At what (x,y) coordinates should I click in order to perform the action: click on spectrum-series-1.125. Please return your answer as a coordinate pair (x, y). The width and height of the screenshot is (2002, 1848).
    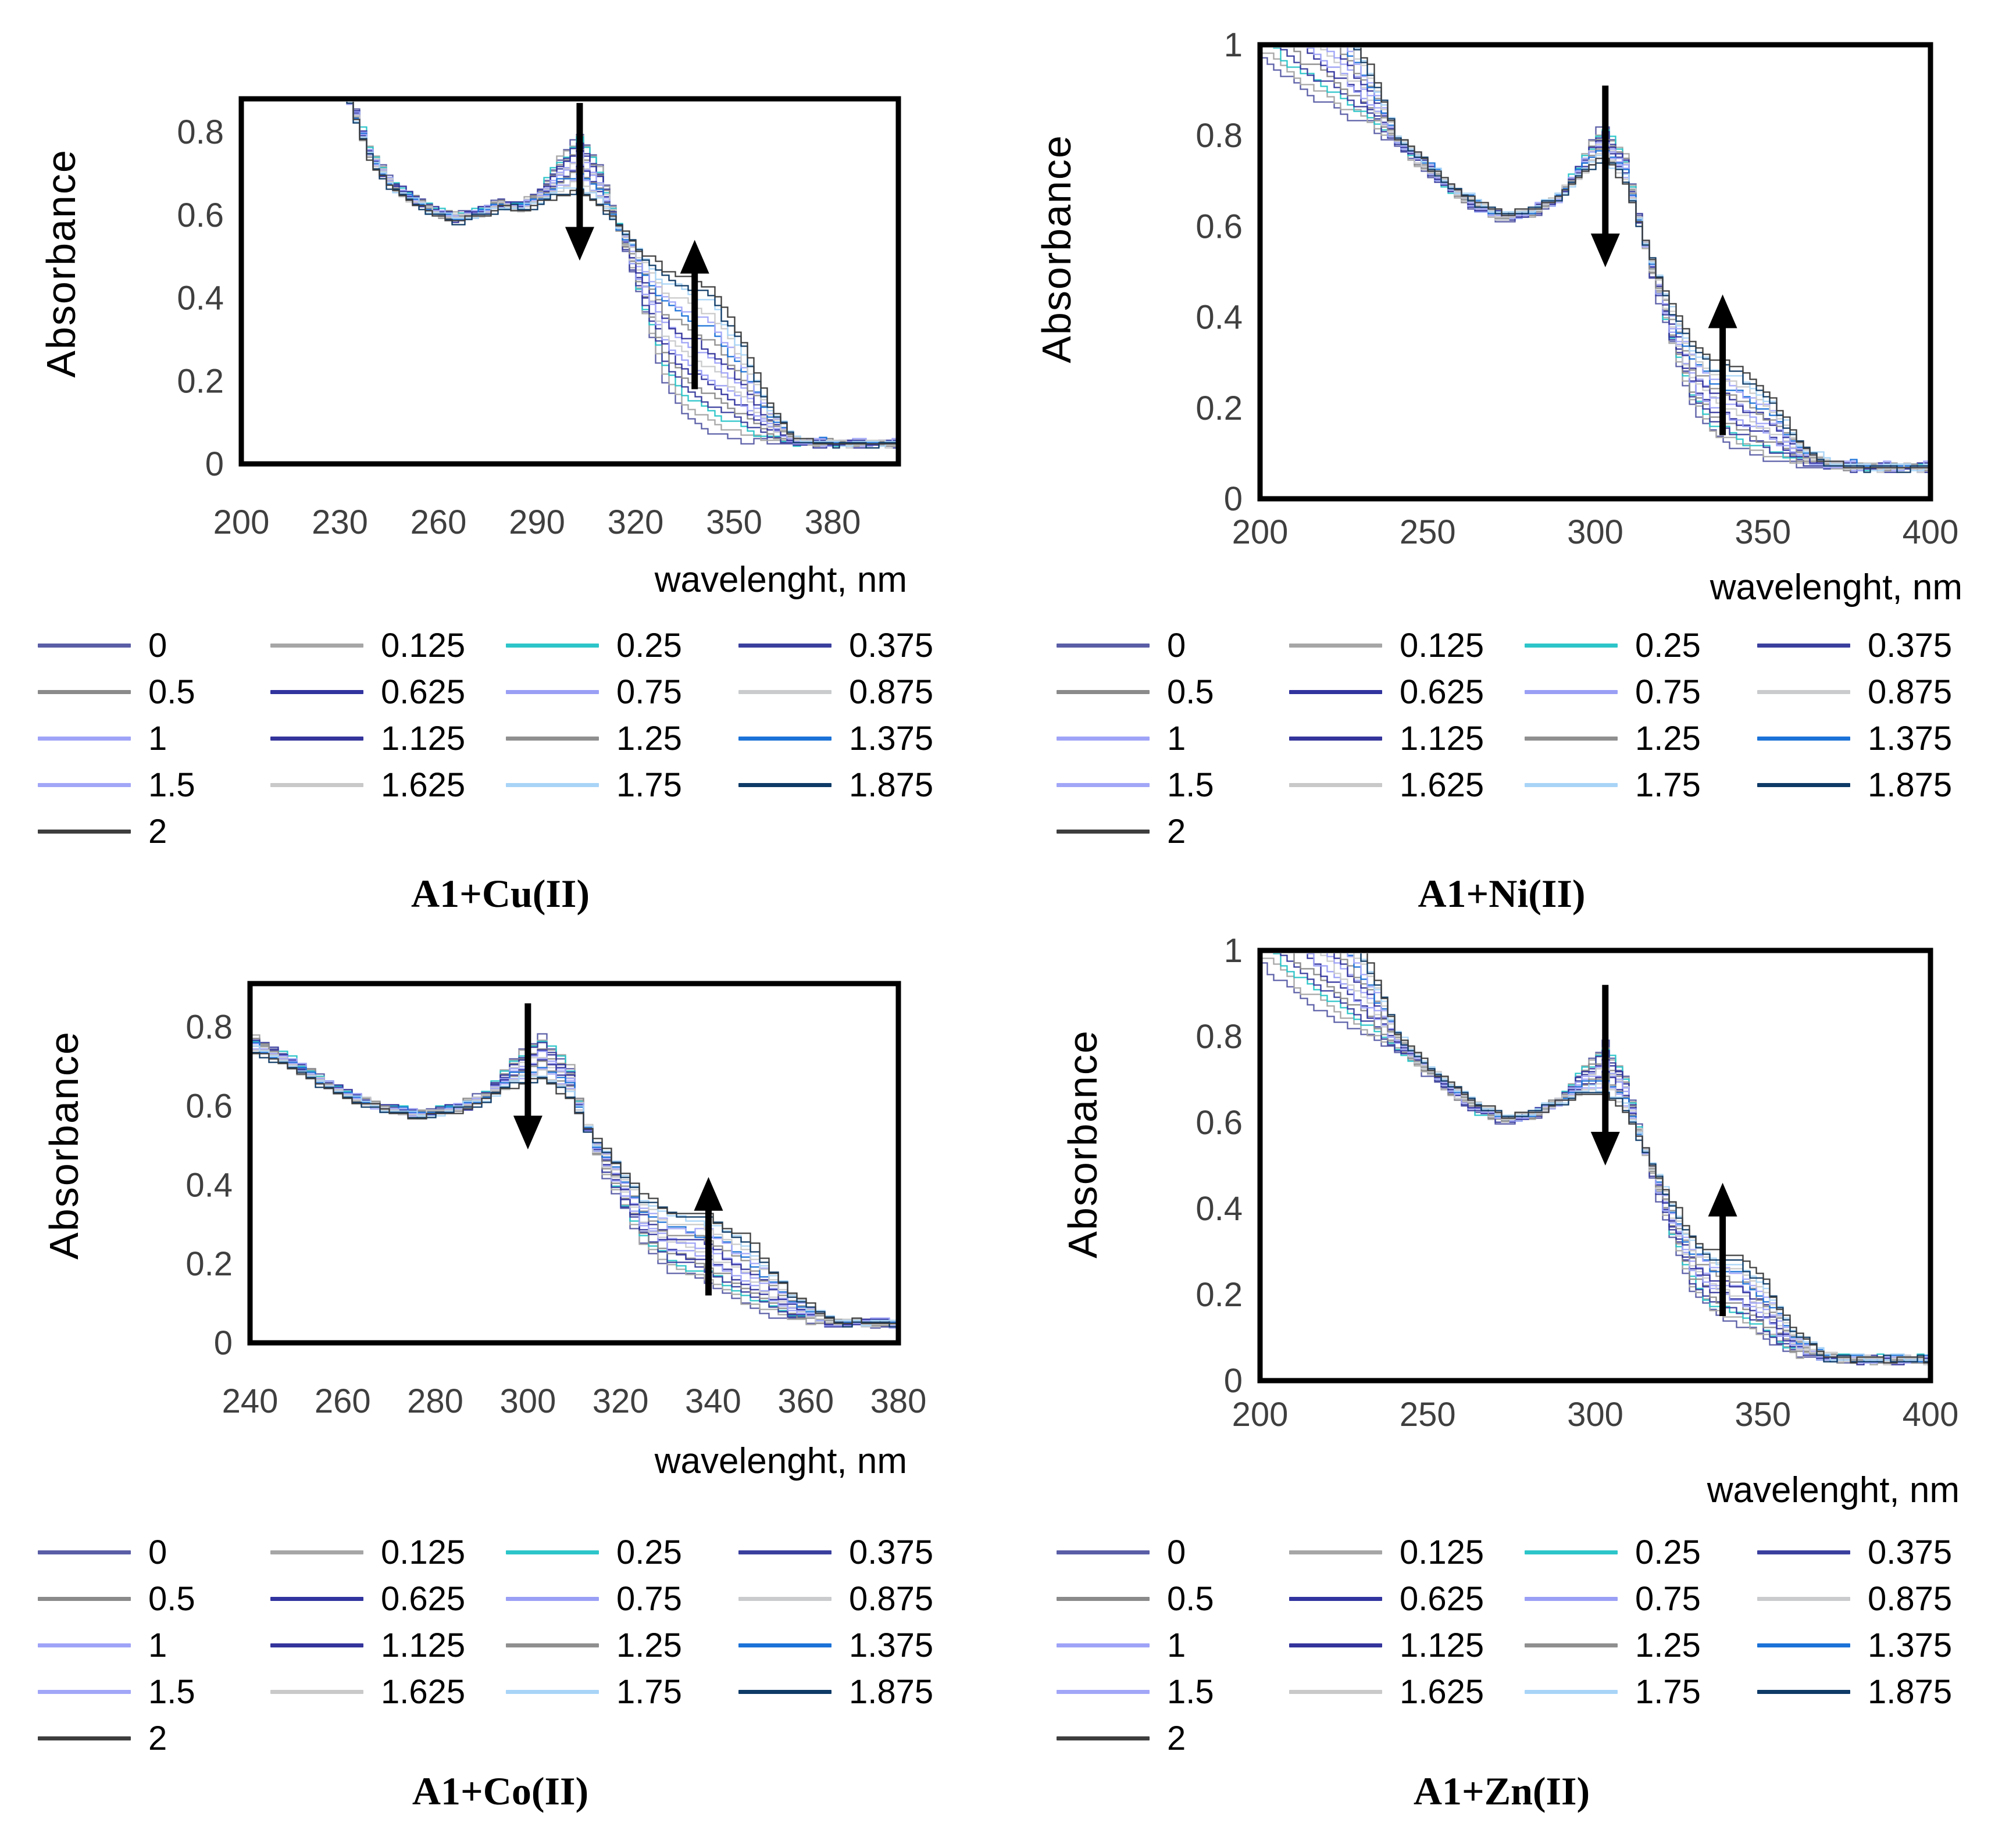
    Looking at the image, I should click on (626, 274).